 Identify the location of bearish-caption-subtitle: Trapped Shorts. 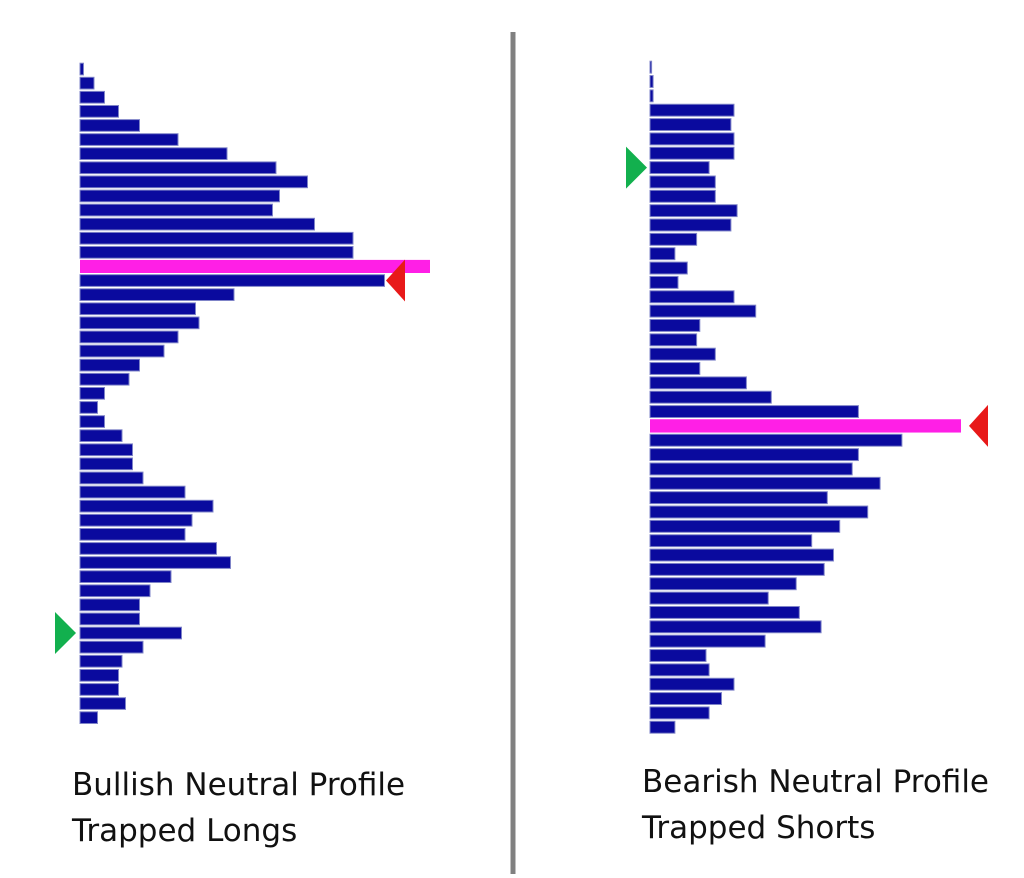
(759, 828).